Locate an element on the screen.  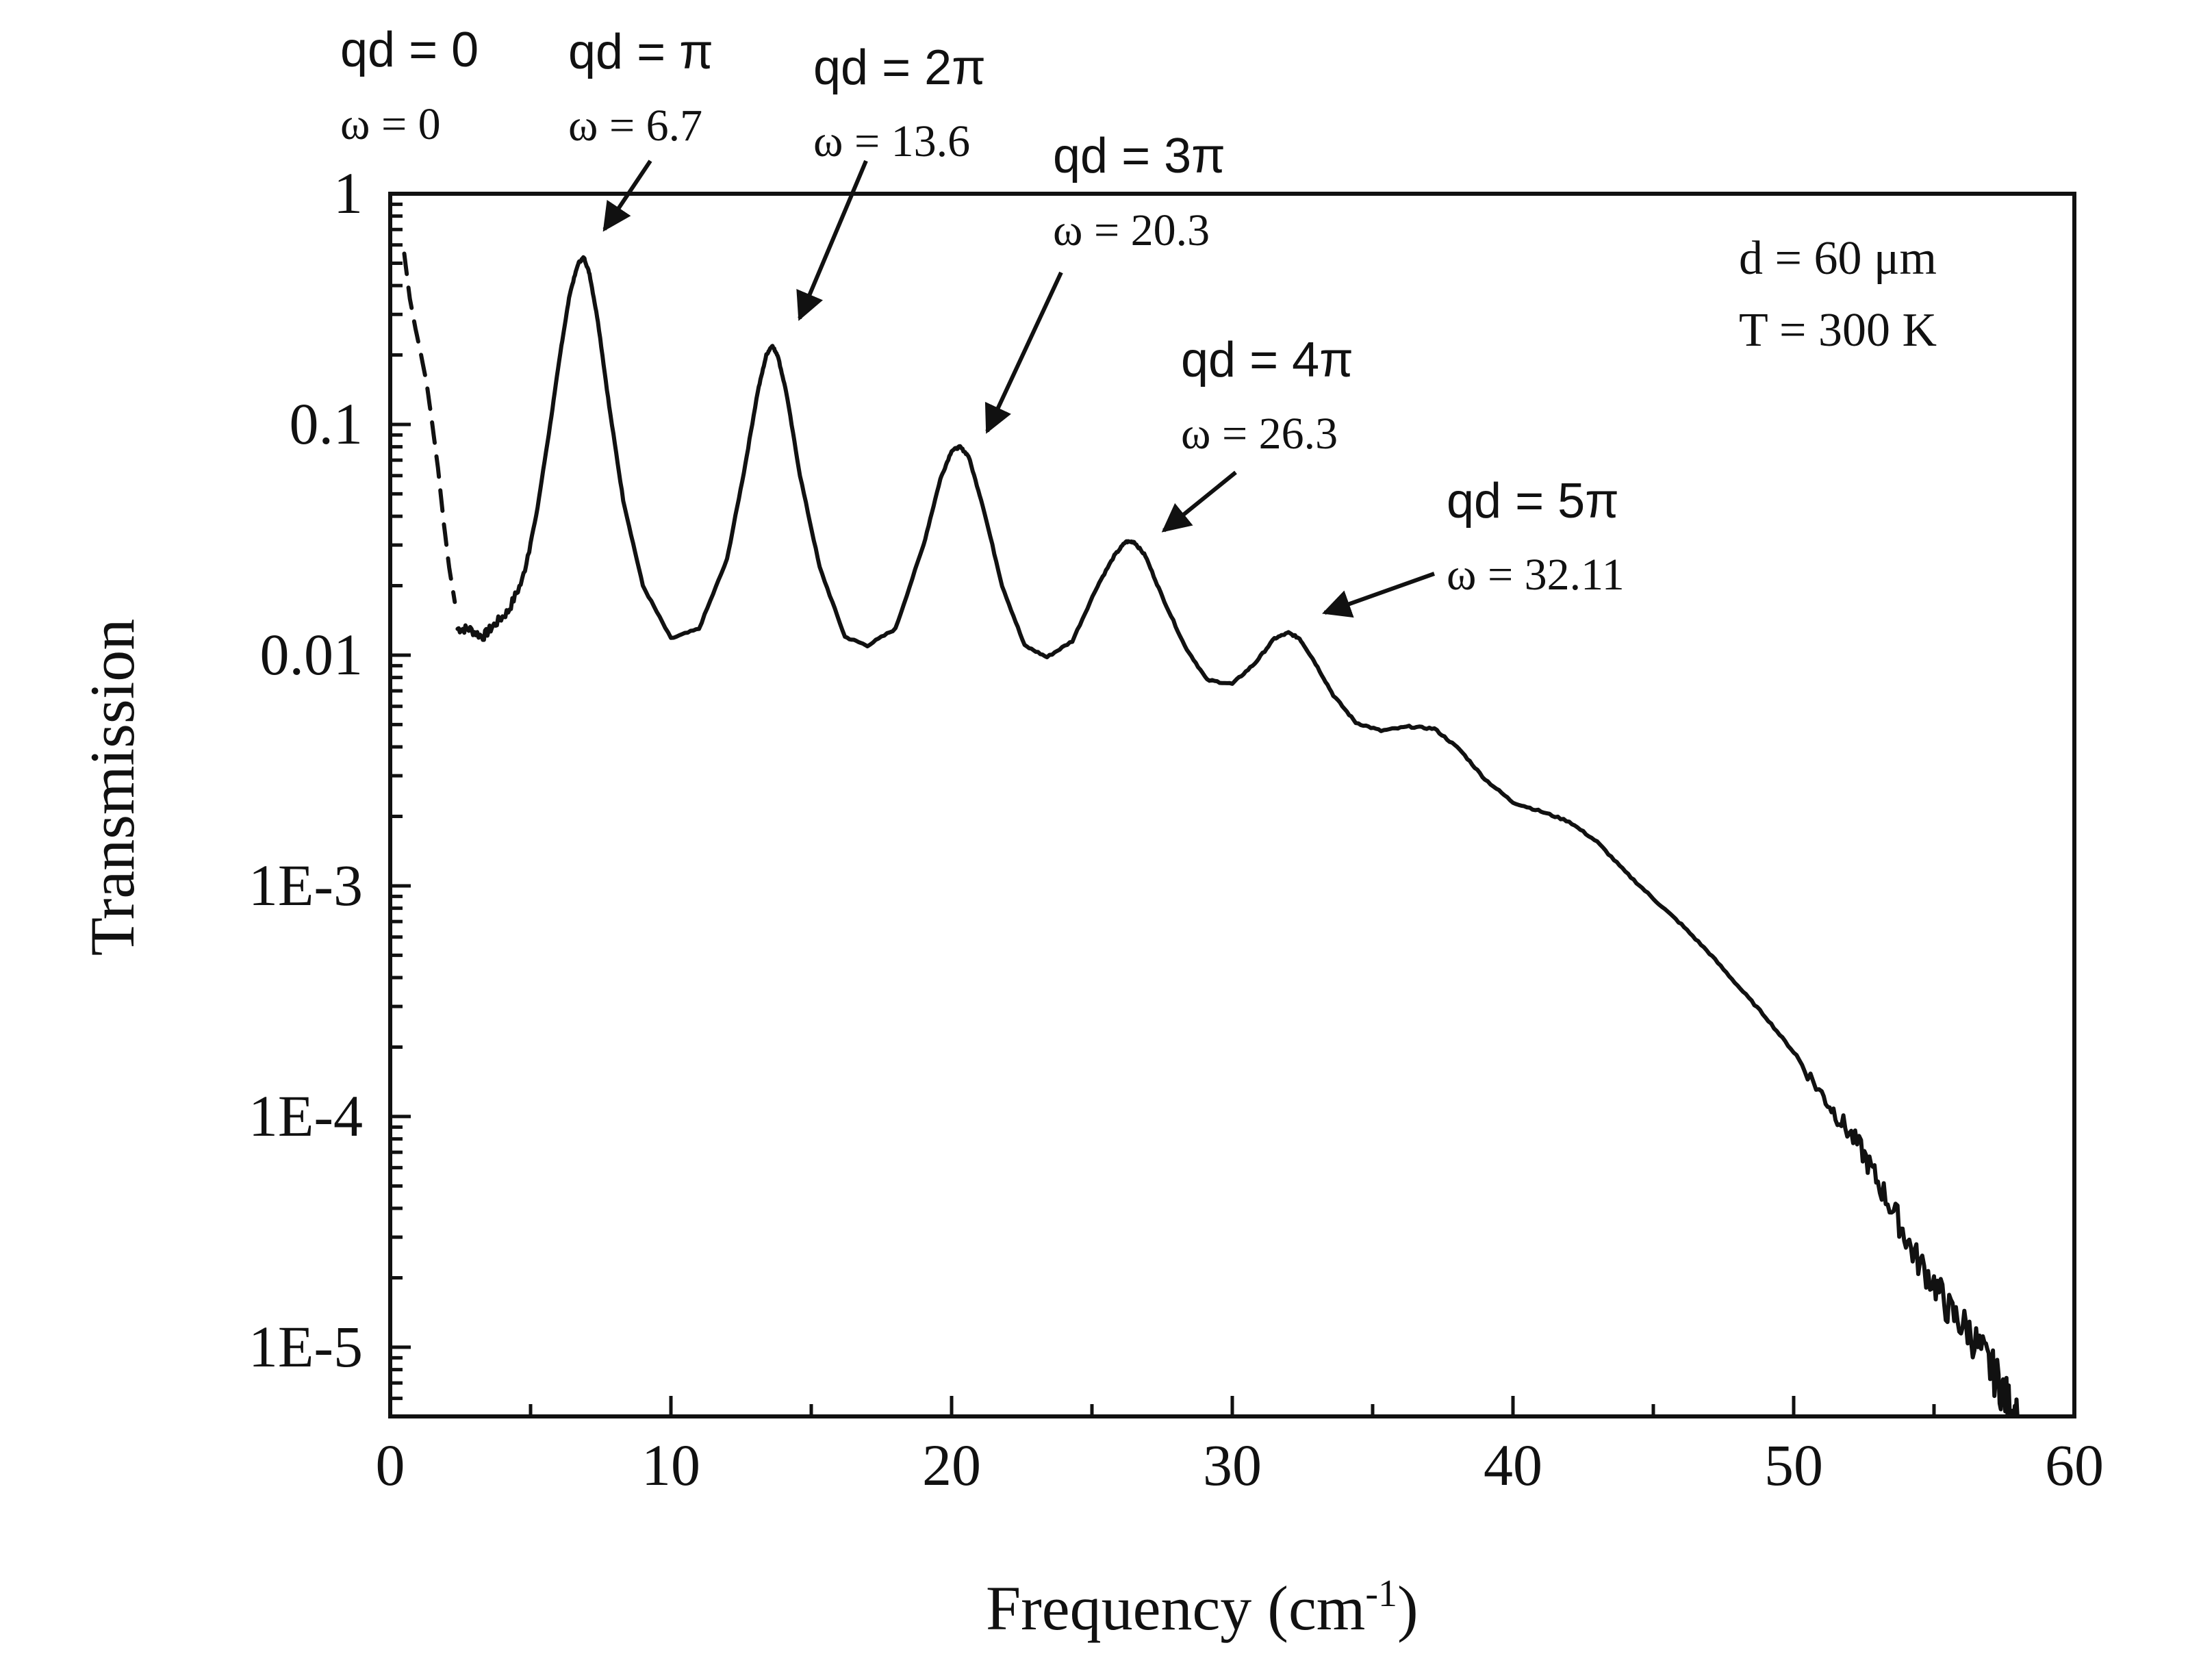
annotation-omega-2: ω = 13.6 is located at coordinates (891, 141).